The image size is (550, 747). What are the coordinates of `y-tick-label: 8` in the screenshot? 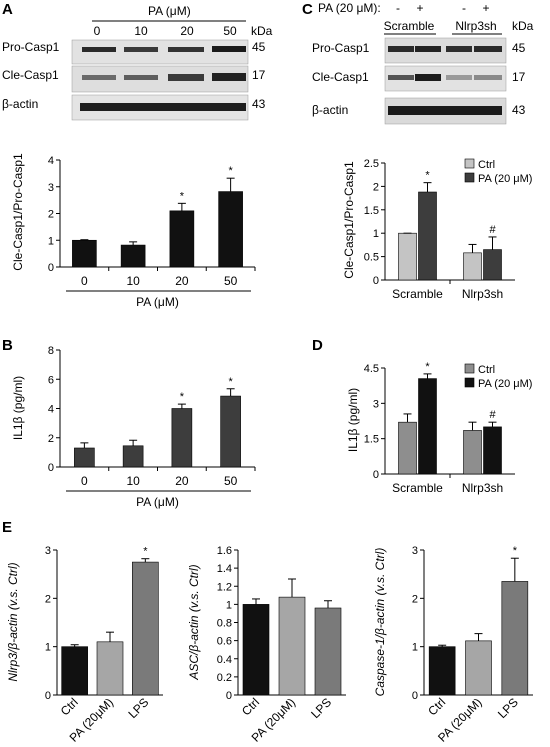 It's located at (51, 351).